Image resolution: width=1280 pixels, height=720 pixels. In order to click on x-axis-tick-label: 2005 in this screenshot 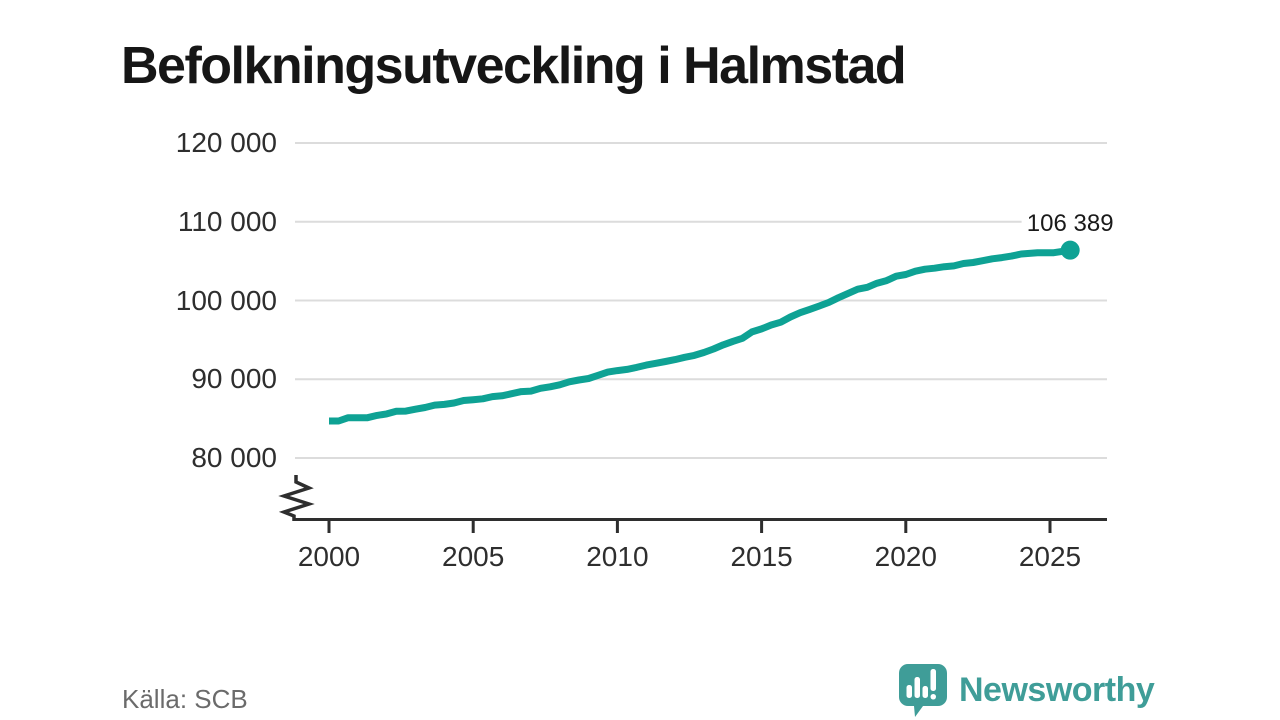, I will do `click(473, 556)`.